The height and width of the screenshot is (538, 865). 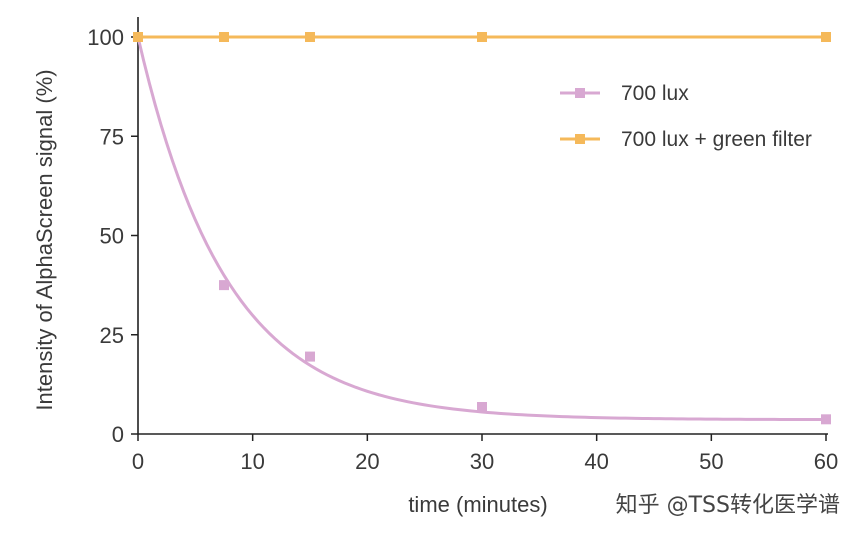 What do you see at coordinates (716, 139) in the screenshot?
I see `legend-label: 700 lux + green filter` at bounding box center [716, 139].